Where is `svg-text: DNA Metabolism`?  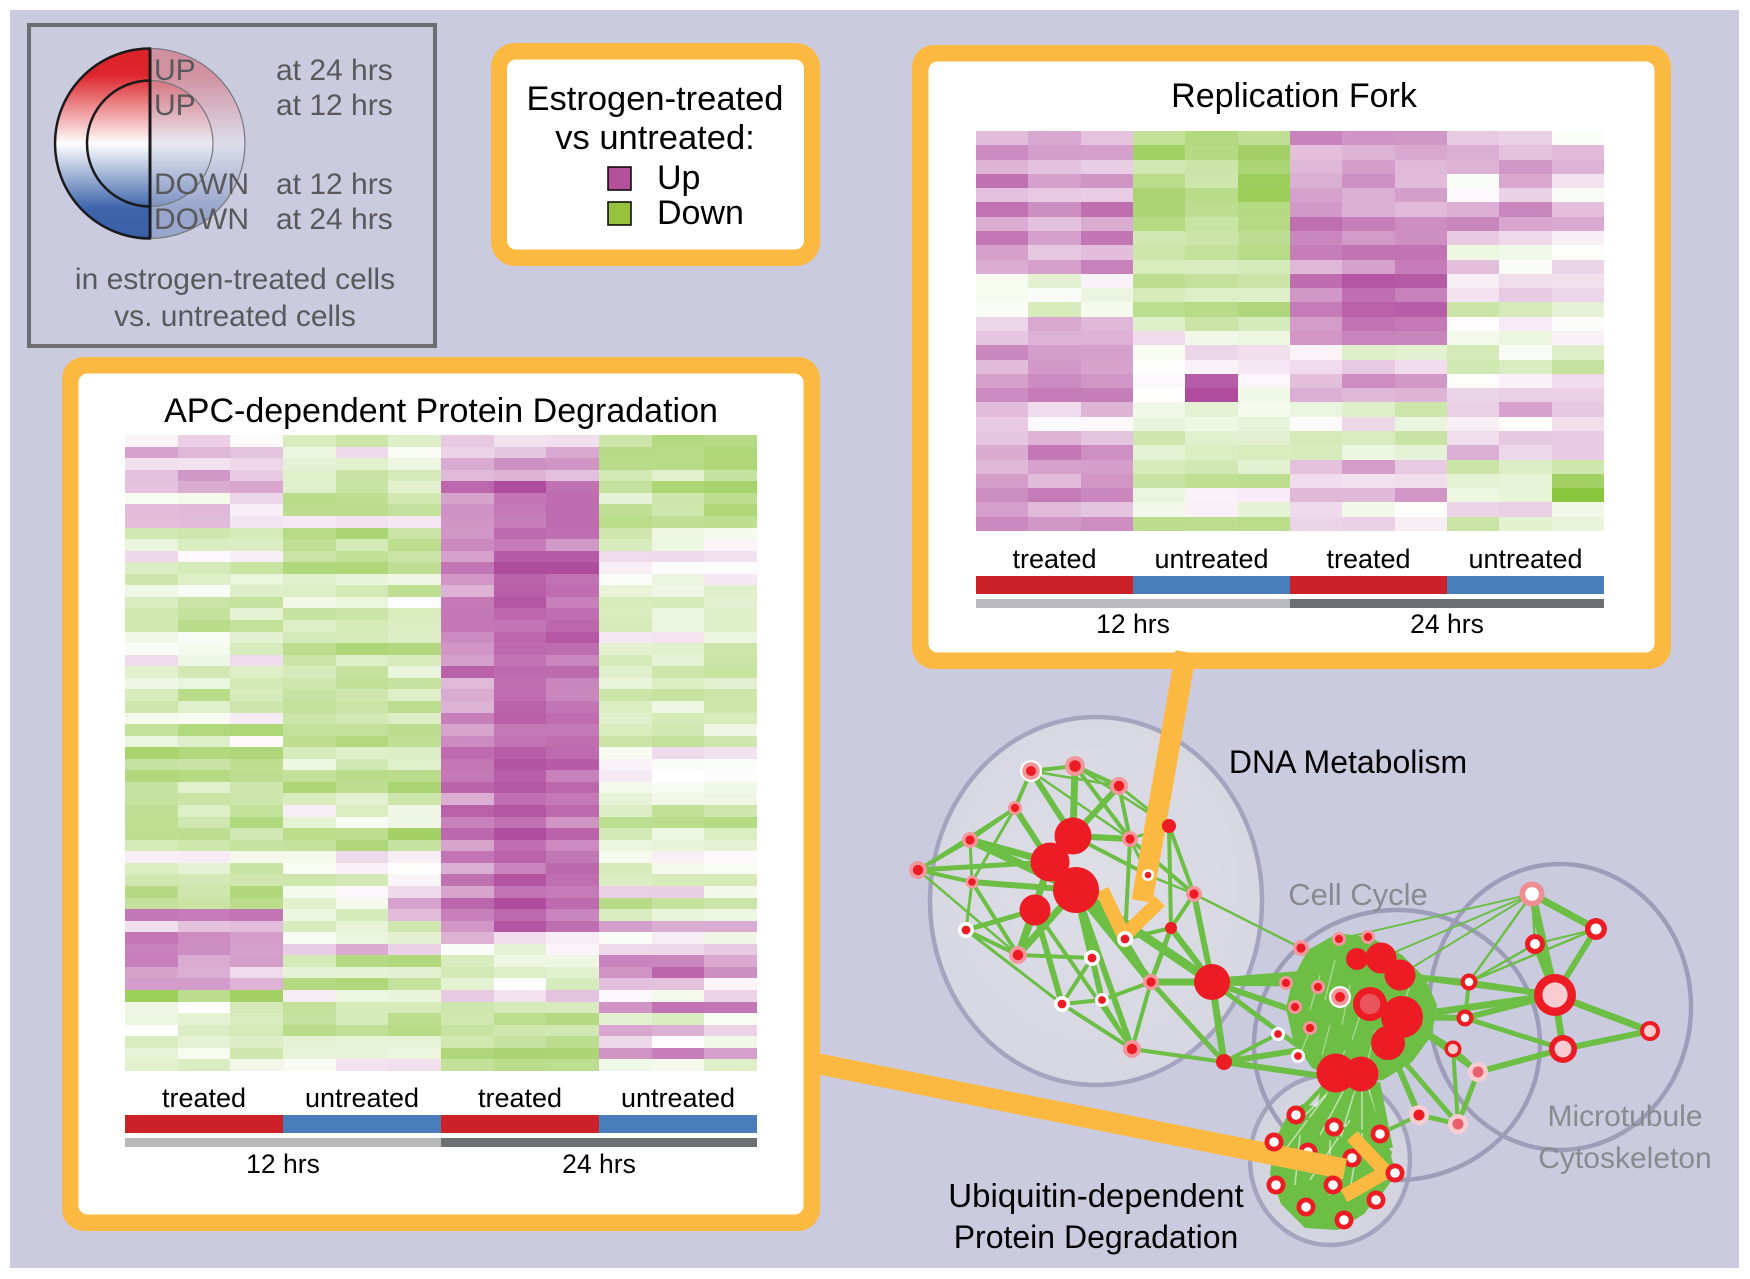 svg-text: DNA Metabolism is located at coordinates (1348, 762).